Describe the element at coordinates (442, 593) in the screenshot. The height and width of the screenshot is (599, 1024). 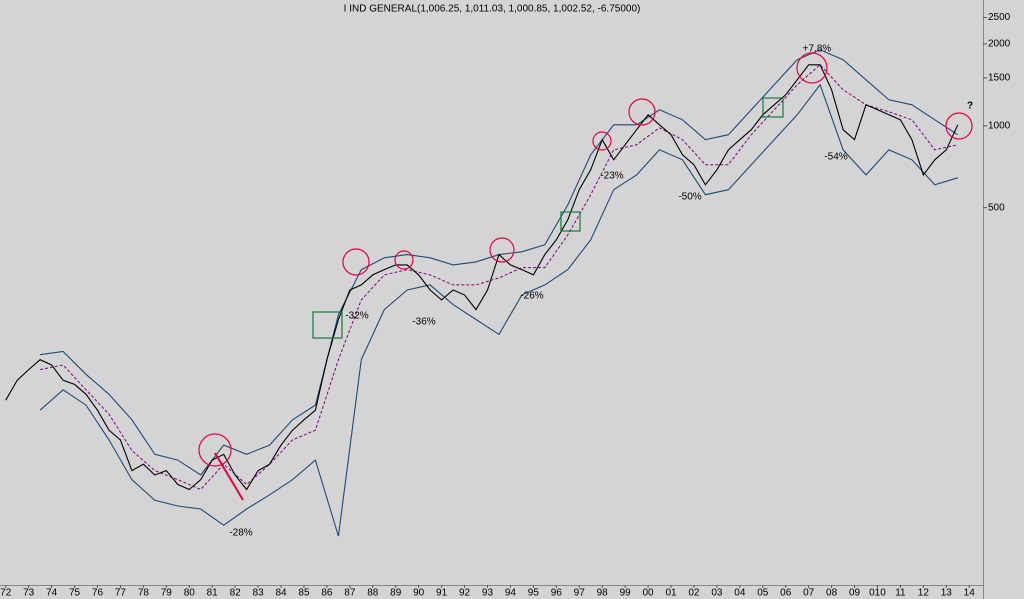
I see `x-tick-label: 91` at that location.